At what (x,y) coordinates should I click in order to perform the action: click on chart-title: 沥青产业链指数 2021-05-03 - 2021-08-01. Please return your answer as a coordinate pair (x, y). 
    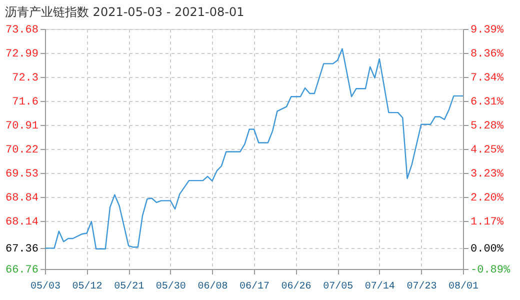
    Looking at the image, I should click on (124, 12).